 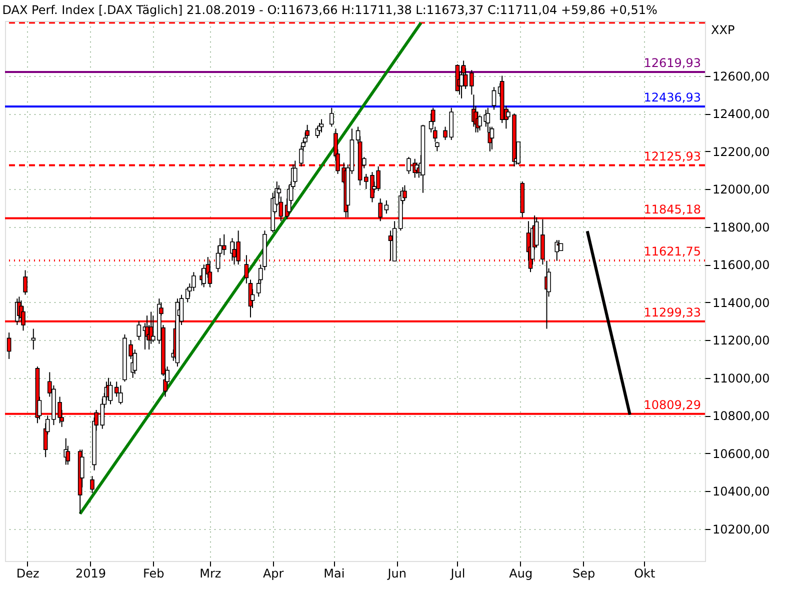 I want to click on ref-line-label: 12125,93, so click(x=672, y=156).